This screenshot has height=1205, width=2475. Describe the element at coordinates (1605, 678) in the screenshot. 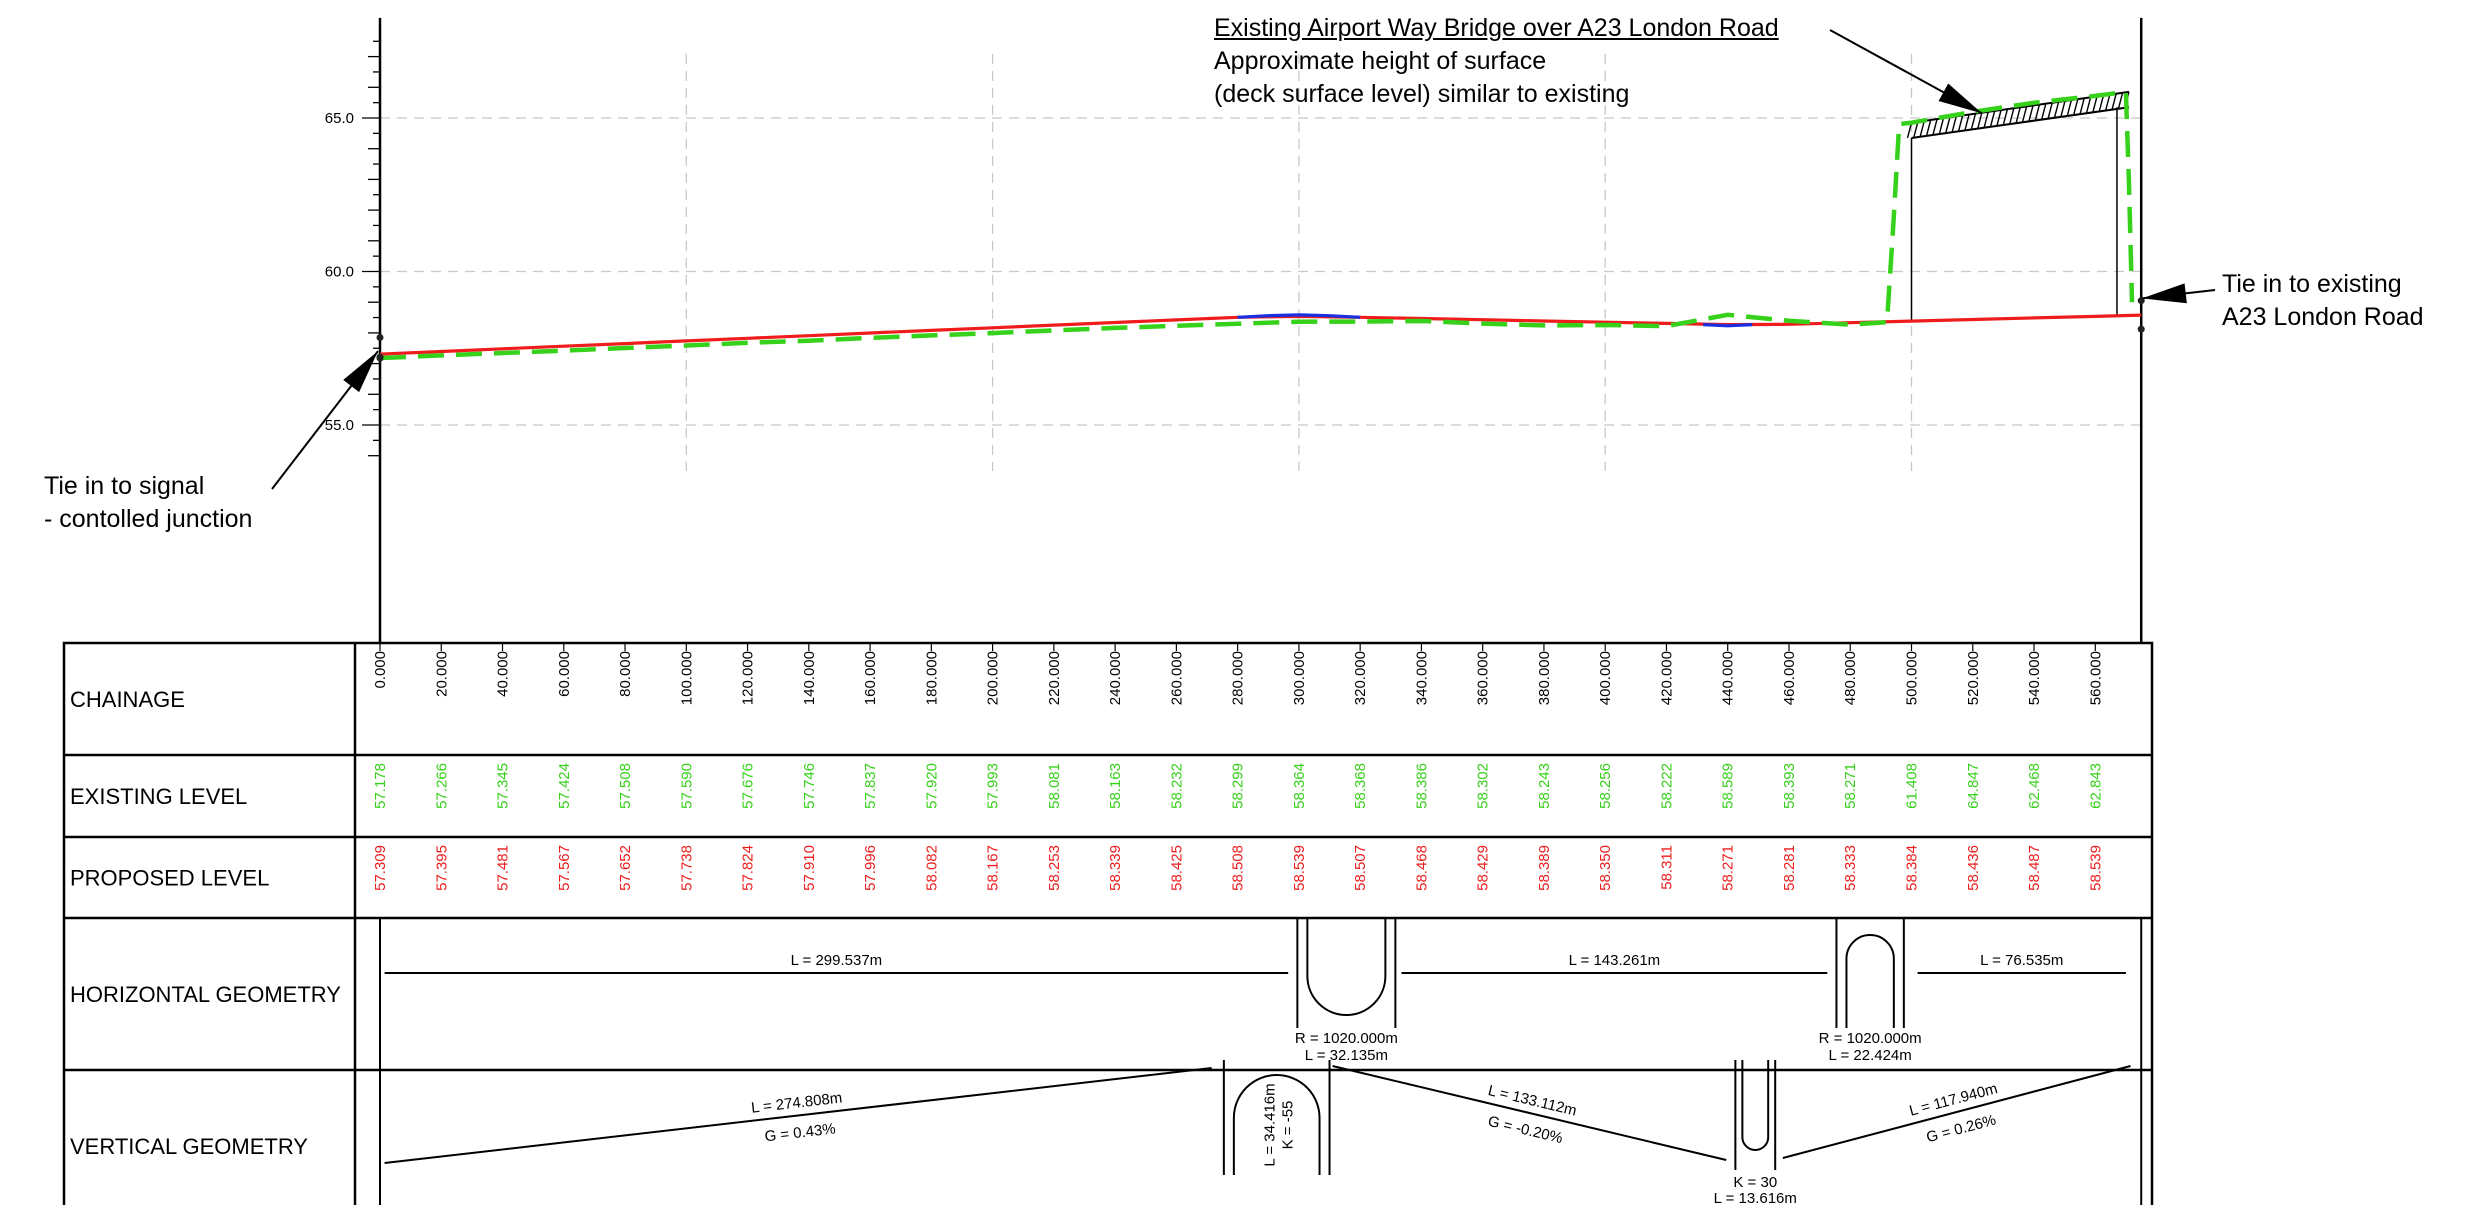

I see `chainage-label: 400.000` at that location.